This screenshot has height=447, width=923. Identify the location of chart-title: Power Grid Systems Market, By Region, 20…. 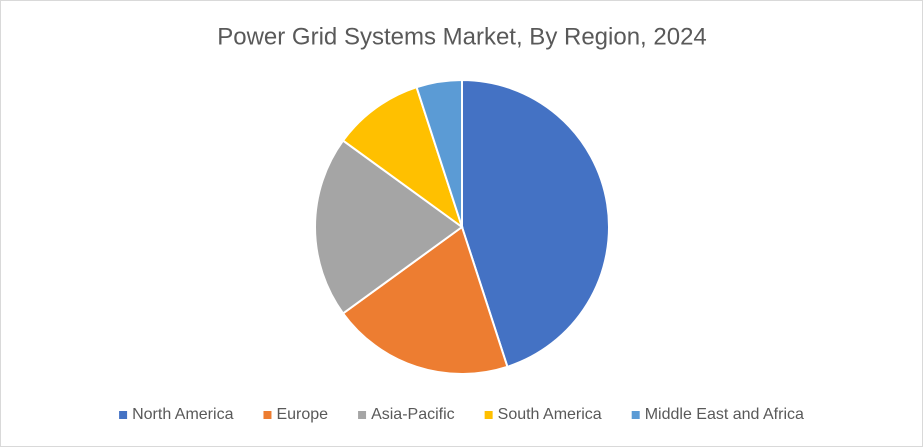
(462, 36).